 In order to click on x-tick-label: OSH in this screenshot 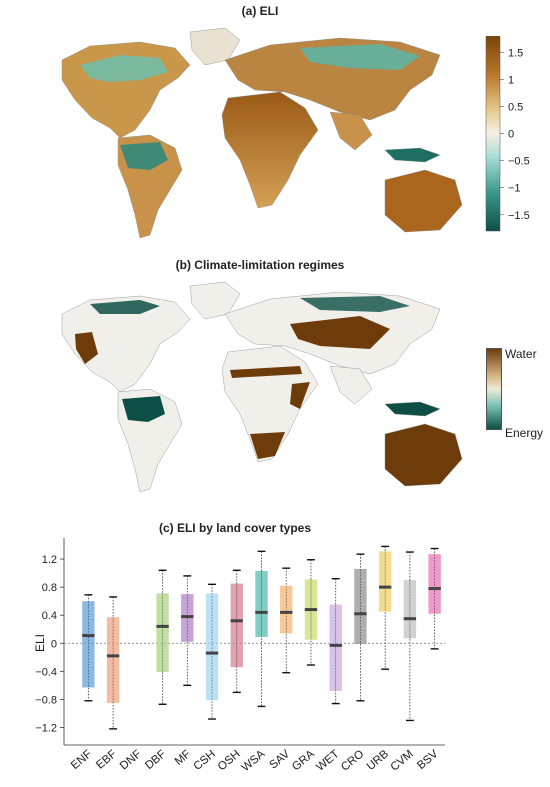, I will do `click(229, 760)`.